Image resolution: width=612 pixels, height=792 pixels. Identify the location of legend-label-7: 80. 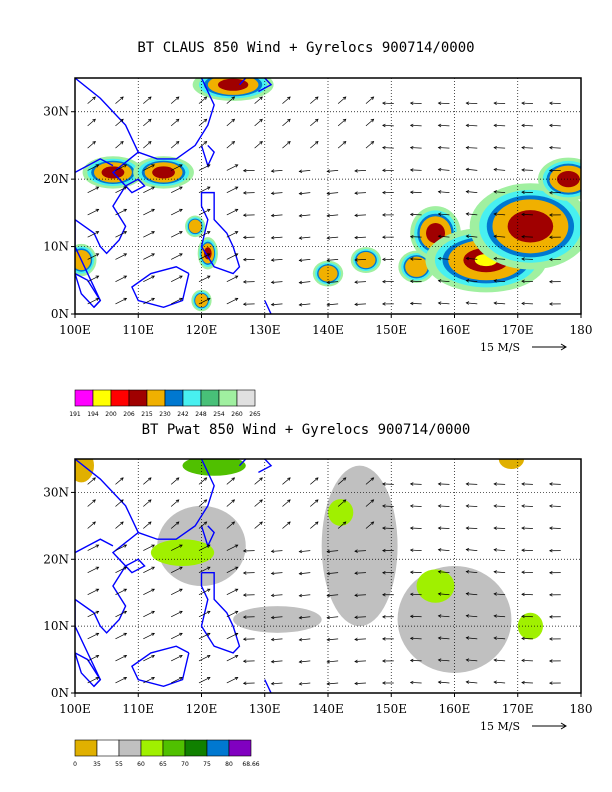
(229, 764).